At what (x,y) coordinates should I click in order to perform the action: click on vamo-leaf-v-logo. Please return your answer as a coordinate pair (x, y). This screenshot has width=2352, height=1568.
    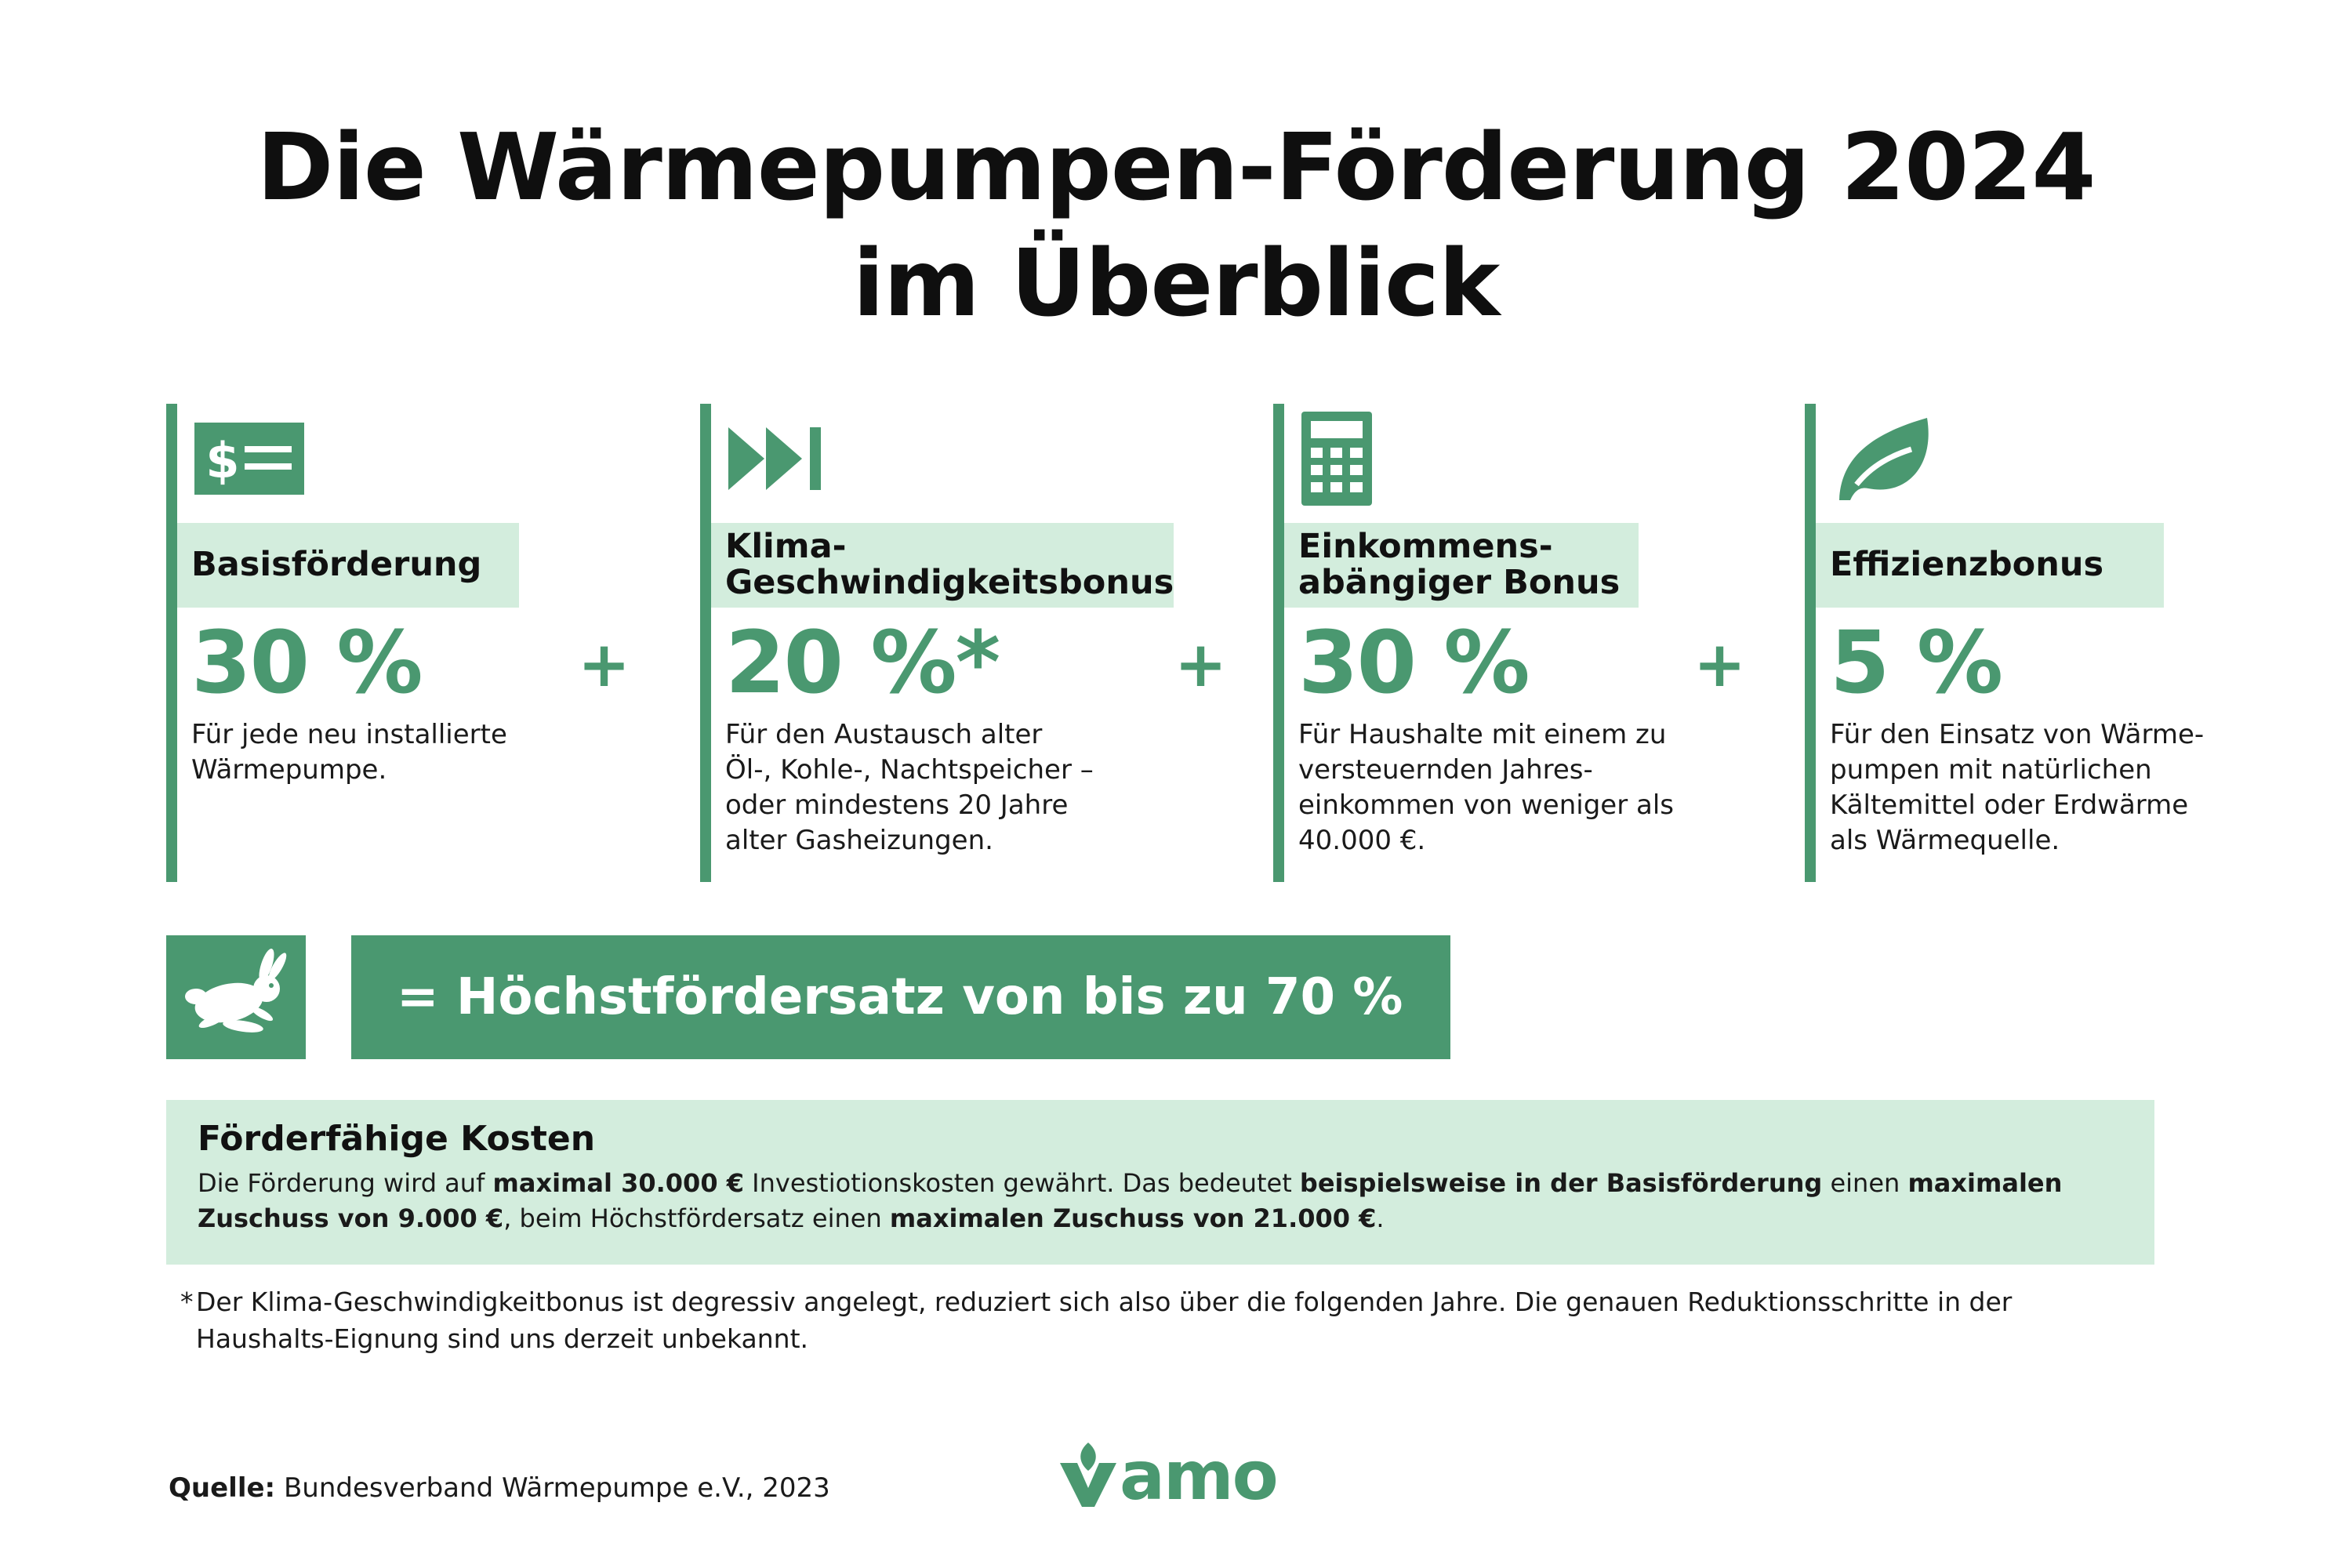
    Looking at the image, I should click on (1088, 1475).